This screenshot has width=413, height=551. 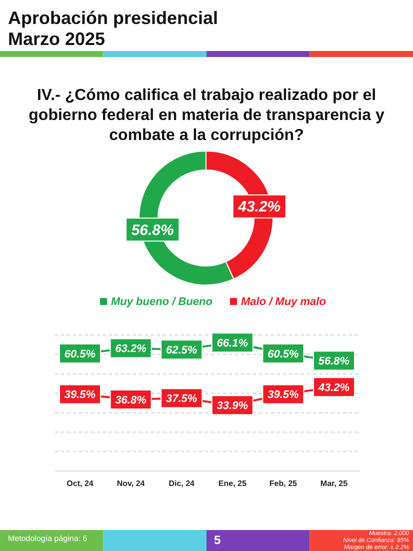 What do you see at coordinates (334, 483) in the screenshot?
I see `x-tick-label: Mar, 25` at bounding box center [334, 483].